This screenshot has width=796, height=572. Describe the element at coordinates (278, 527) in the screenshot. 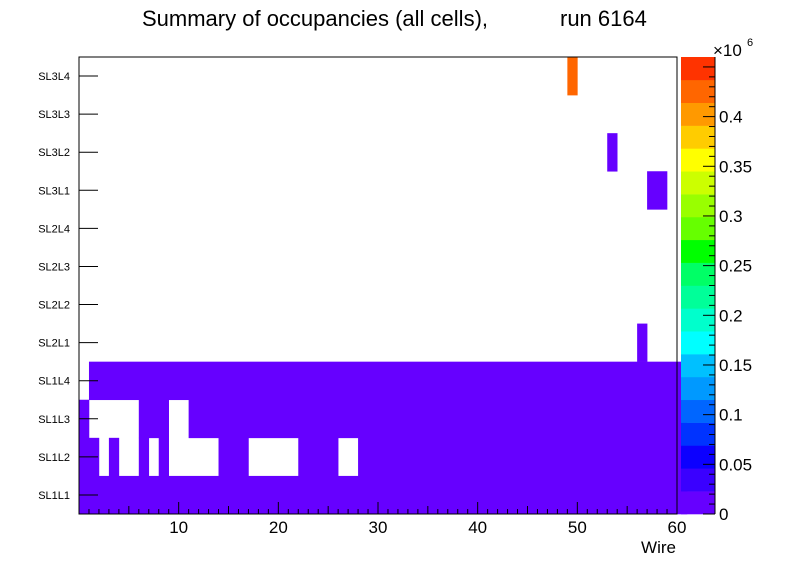

I see `x-tick-label: 20` at that location.